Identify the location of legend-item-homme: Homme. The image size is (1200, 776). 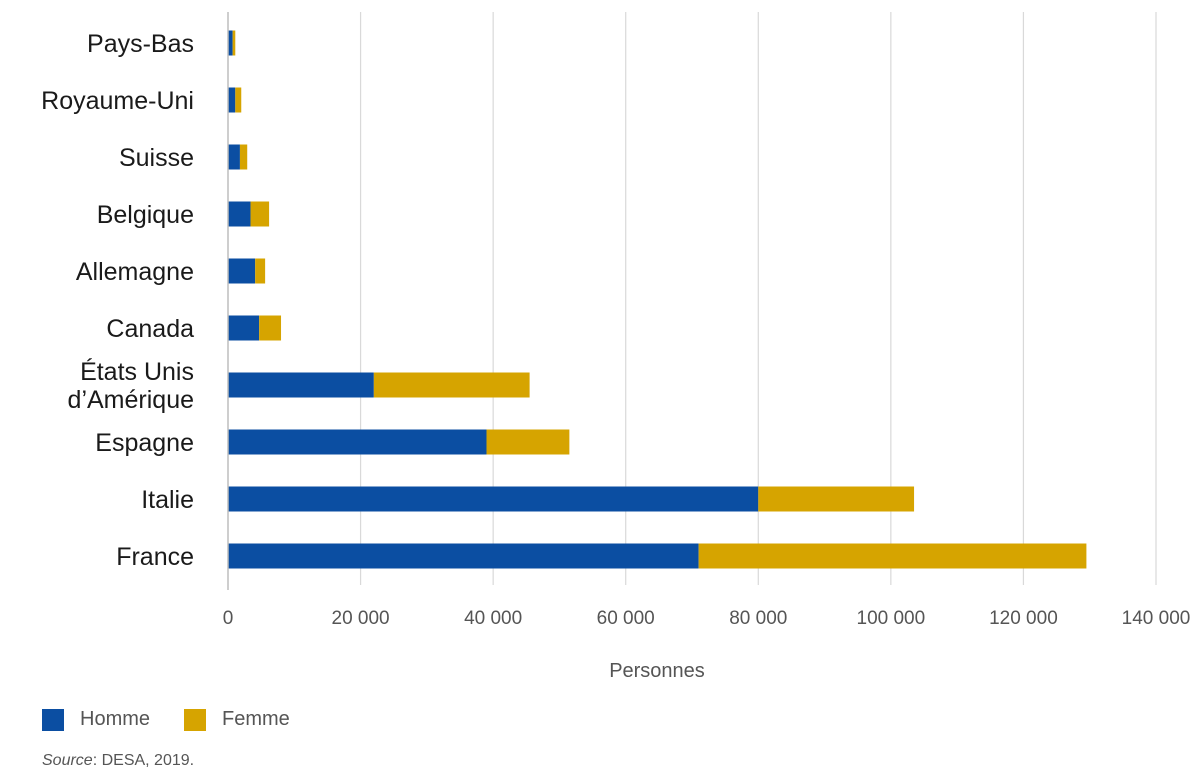
(96, 719).